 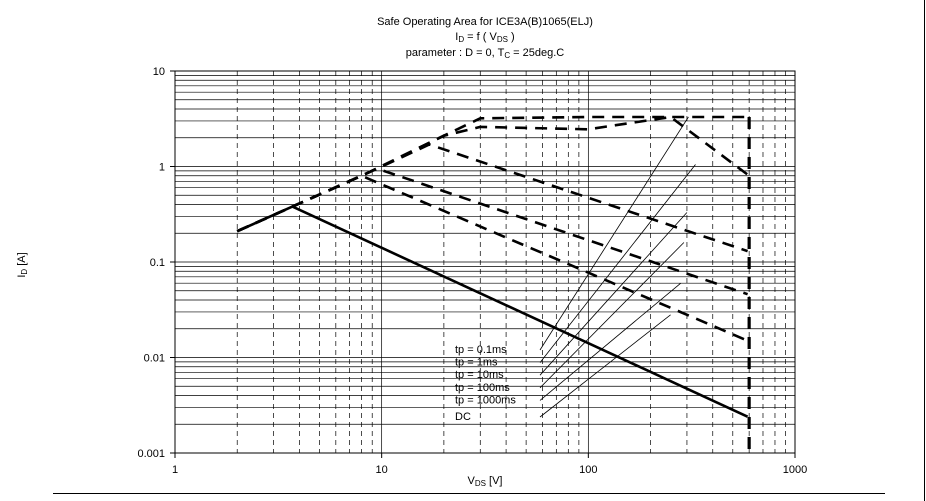 I want to click on subtitle-end: ), so click(x=511, y=37).